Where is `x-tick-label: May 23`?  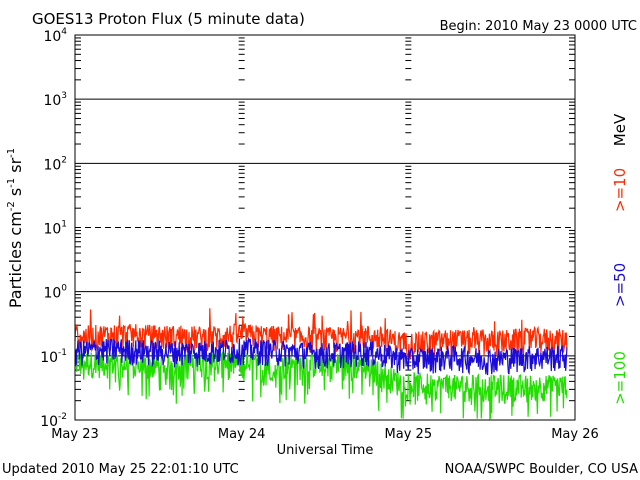
x-tick-label: May 23 is located at coordinates (75, 434).